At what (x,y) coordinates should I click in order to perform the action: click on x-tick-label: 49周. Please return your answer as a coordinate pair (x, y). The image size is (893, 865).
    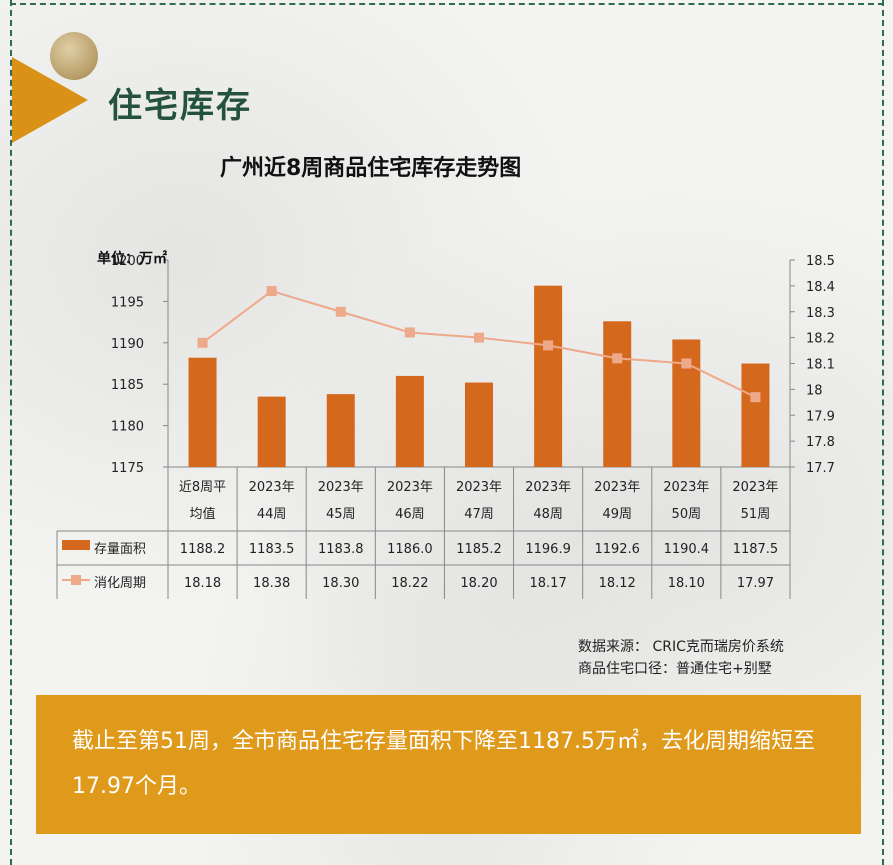
    Looking at the image, I should click on (617, 514).